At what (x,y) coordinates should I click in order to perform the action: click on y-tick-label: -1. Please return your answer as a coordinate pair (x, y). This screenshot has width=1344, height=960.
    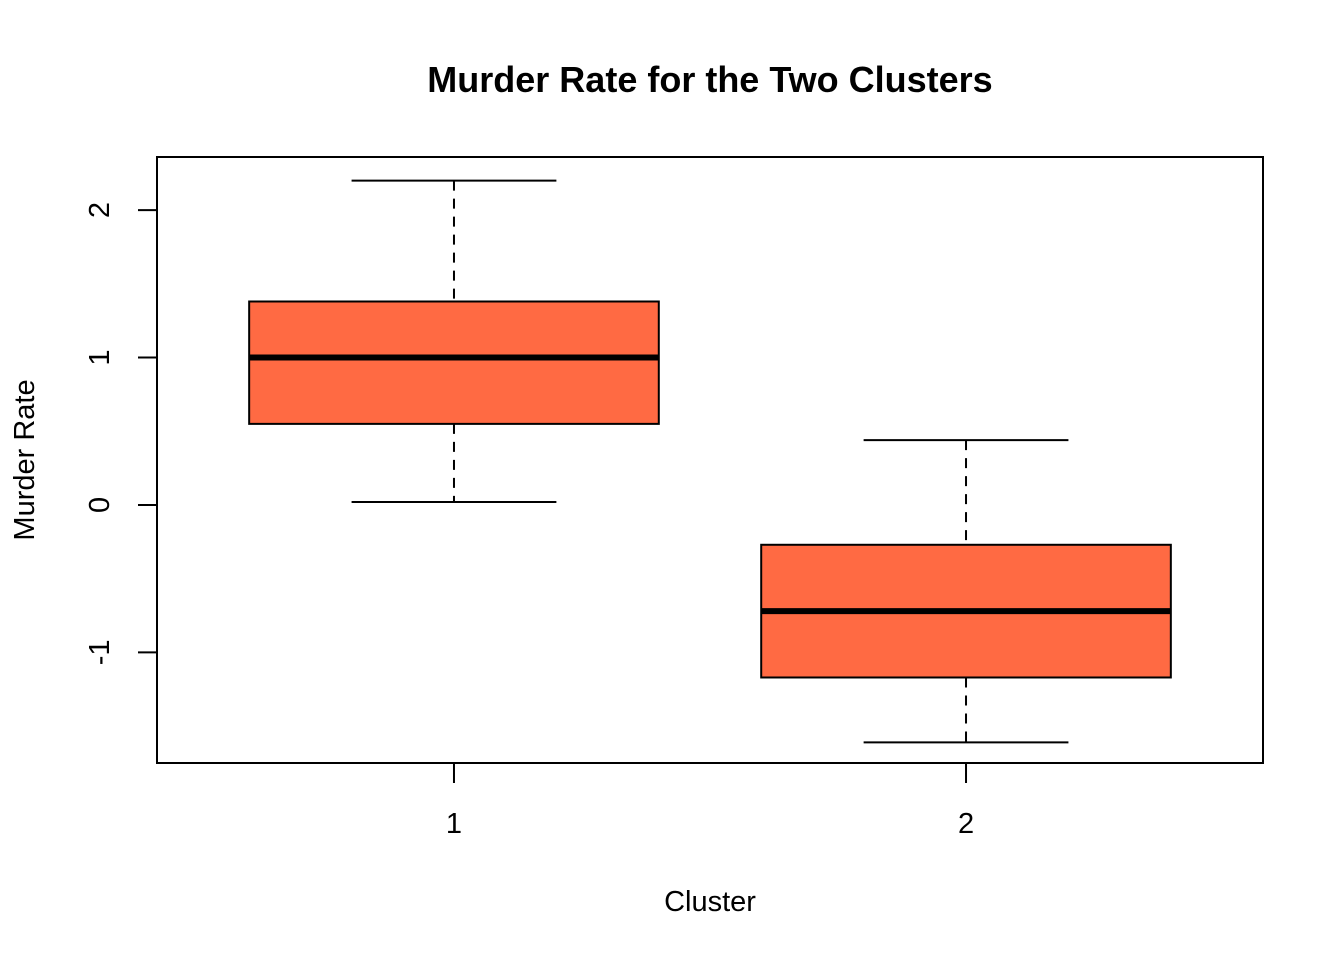
    Looking at the image, I should click on (100, 653).